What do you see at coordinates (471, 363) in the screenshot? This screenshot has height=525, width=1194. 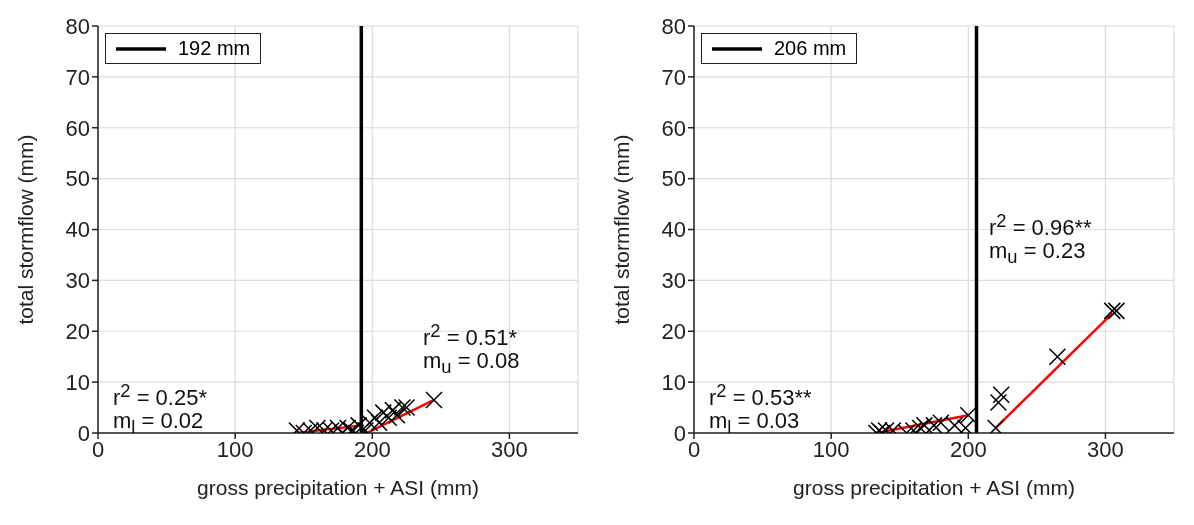 I see `annotation: m$_{u}$ = 0.08` at bounding box center [471, 363].